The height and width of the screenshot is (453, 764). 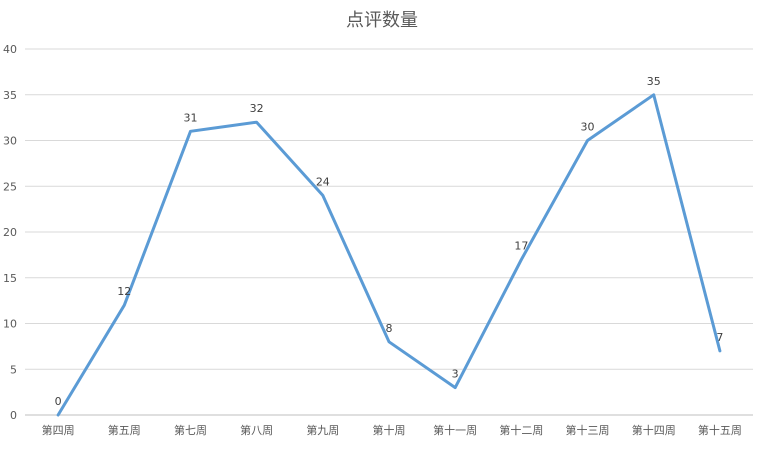 I want to click on x-tick-label: 第五周, so click(x=124, y=430).